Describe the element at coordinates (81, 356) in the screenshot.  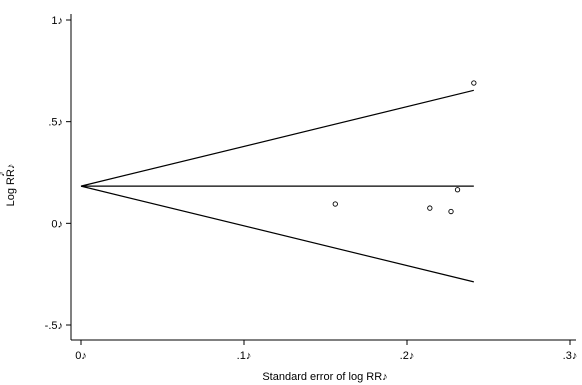
I see `x-tick-label: 0♪` at that location.